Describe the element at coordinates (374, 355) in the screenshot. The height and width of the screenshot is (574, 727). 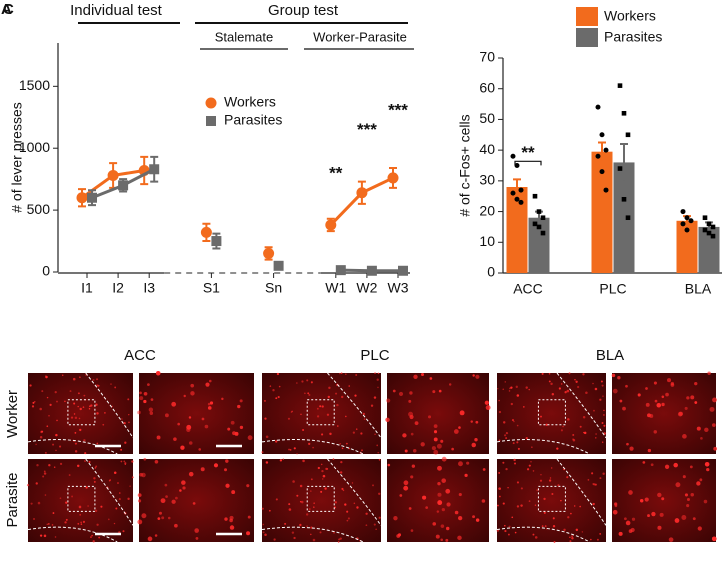
I see `column-label: PLC` at that location.